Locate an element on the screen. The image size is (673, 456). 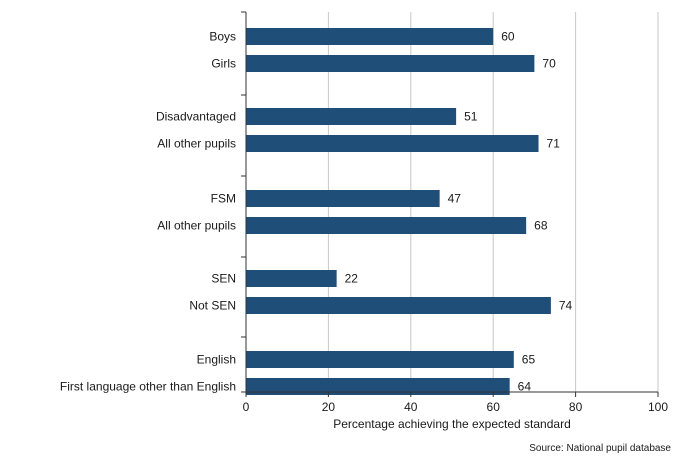
value-label: 60 is located at coordinates (508, 37).